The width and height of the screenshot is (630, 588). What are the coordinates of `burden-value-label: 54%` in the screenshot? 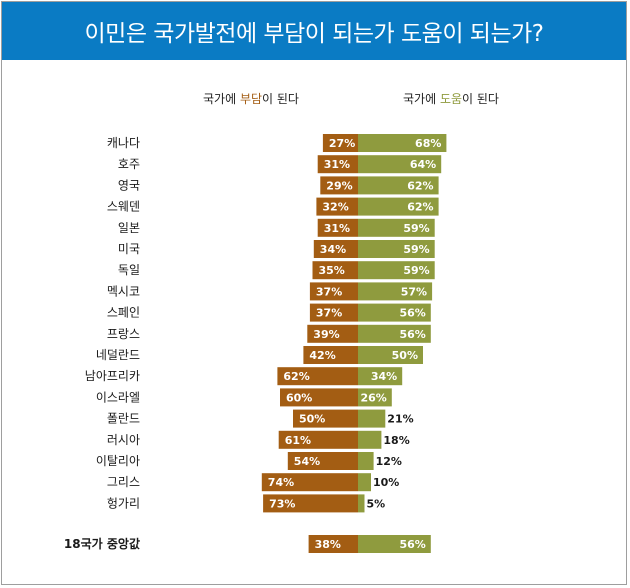 It's located at (307, 461).